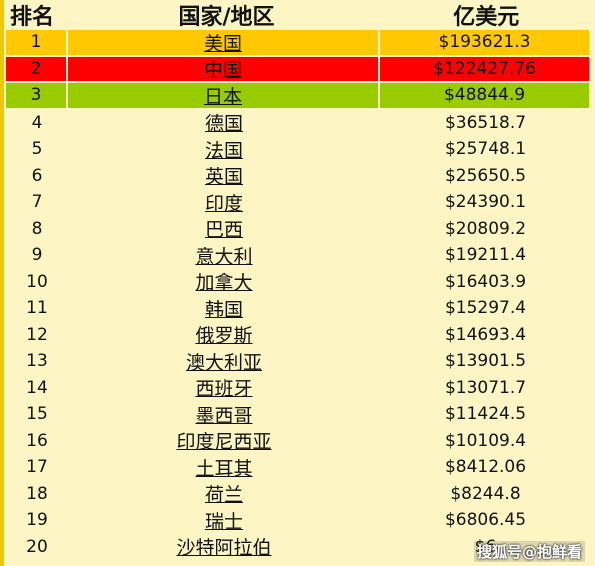 The height and width of the screenshot is (566, 595). I want to click on table-row: 5 法国 $25748.1, so click(298, 149).